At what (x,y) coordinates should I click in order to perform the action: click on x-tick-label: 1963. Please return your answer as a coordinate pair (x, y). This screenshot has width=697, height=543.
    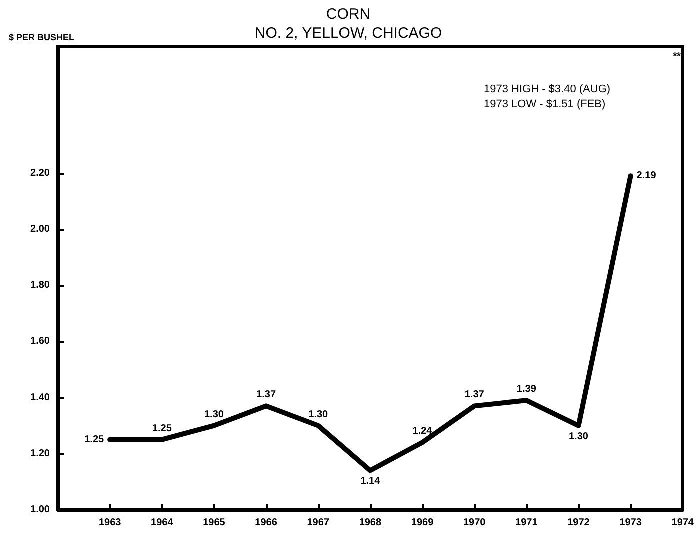
    Looking at the image, I should click on (110, 523).